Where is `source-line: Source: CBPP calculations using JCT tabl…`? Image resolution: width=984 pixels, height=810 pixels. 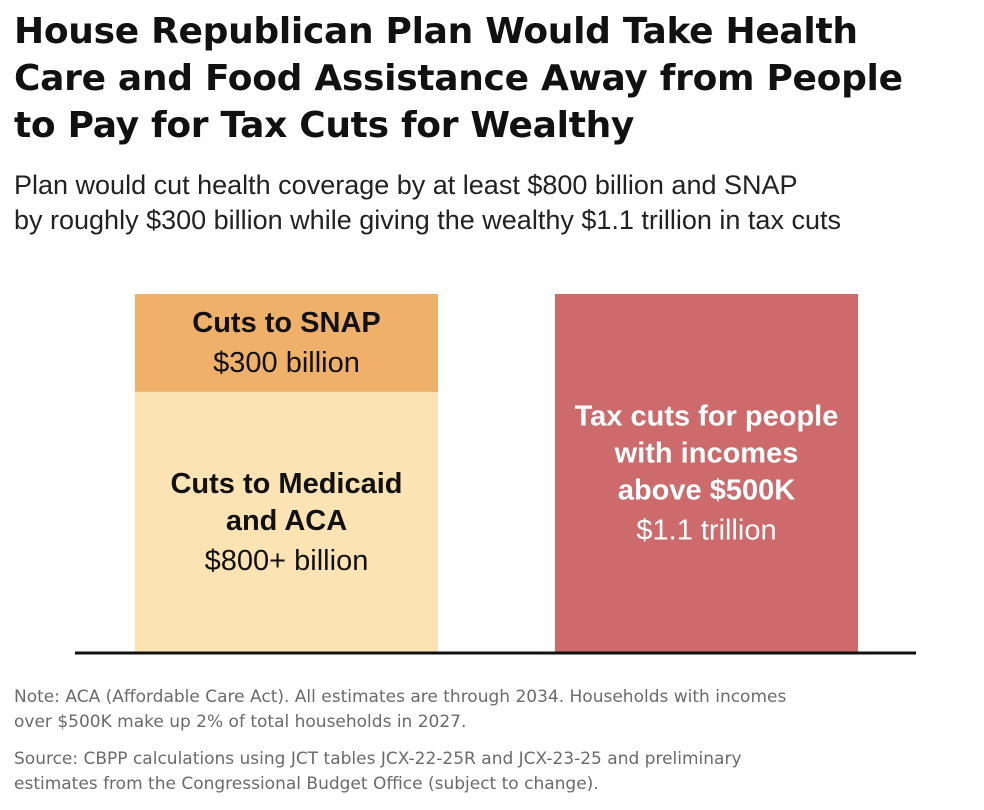 source-line: Source: CBPP calculations using JCT tabl… is located at coordinates (378, 759).